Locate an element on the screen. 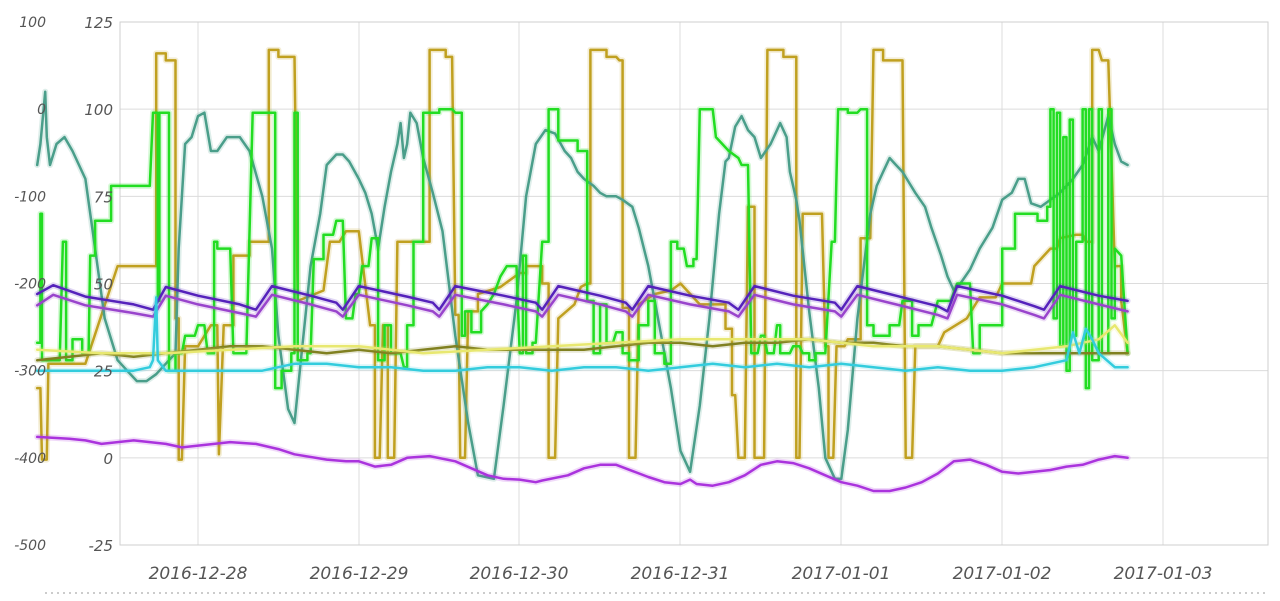 This screenshot has height=601, width=1280. right-y-tick-label: -25 is located at coordinates (101, 546).